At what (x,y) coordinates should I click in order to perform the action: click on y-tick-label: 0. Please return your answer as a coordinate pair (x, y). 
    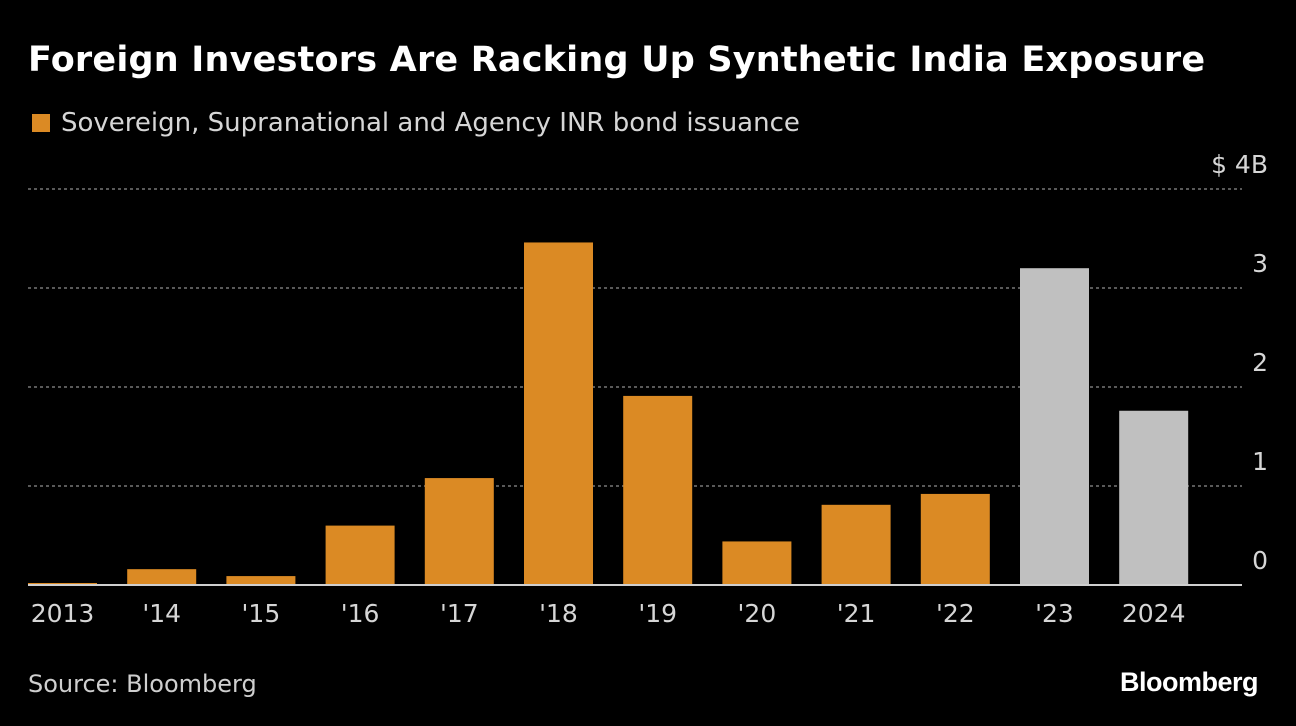
    Looking at the image, I should click on (1260, 560).